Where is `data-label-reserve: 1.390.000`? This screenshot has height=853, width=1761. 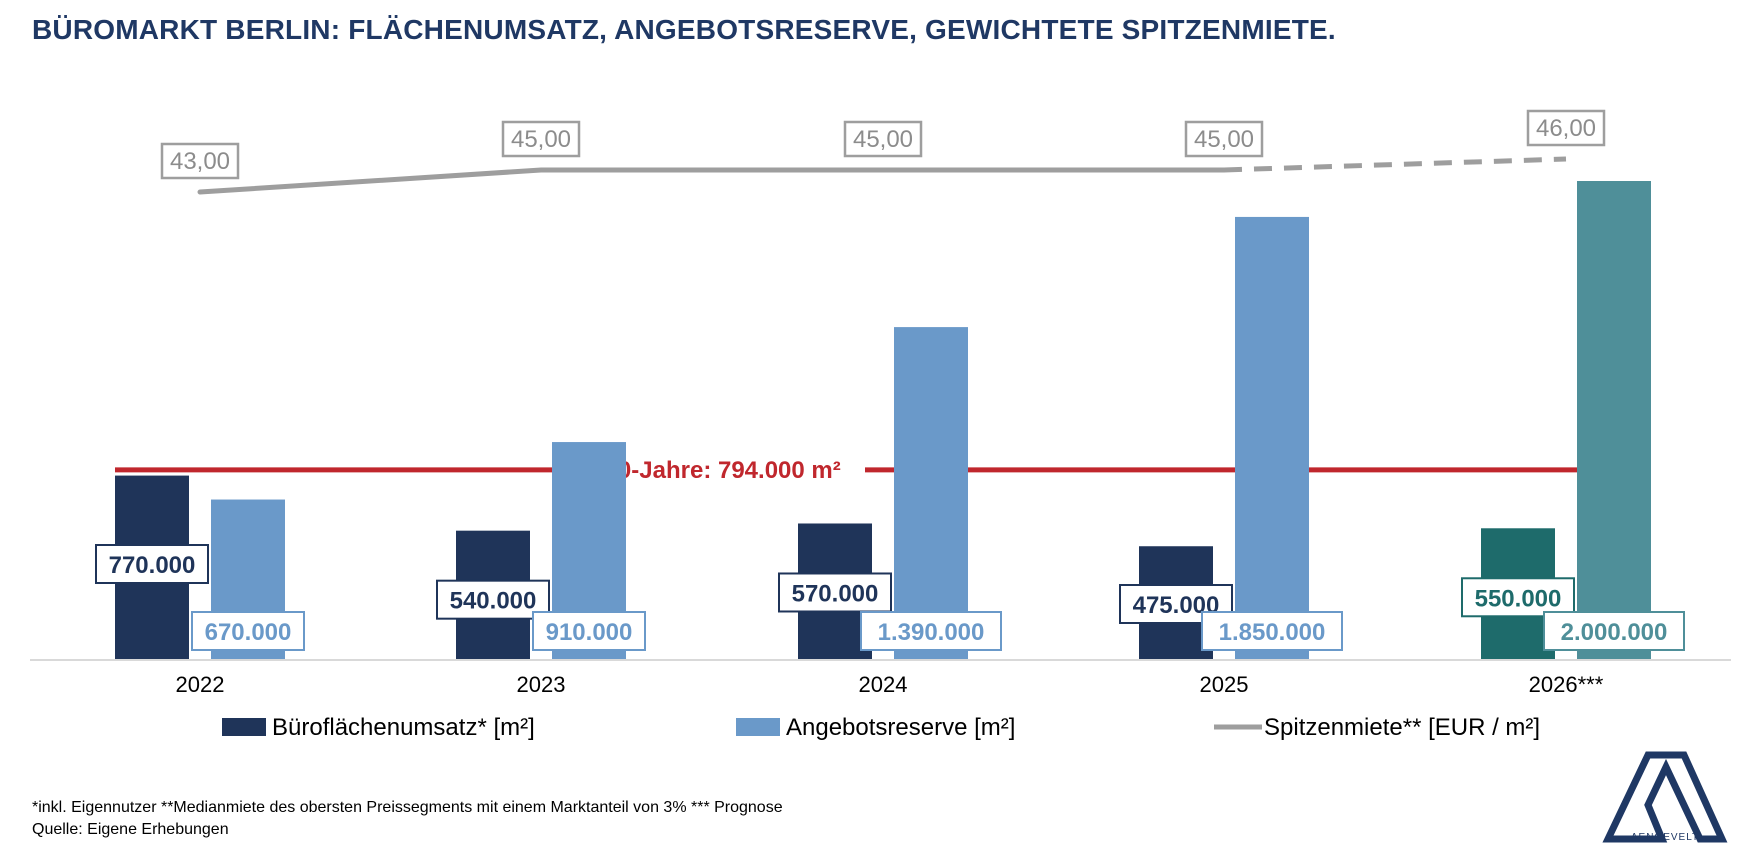
data-label-reserve: 1.390.000 is located at coordinates (931, 632).